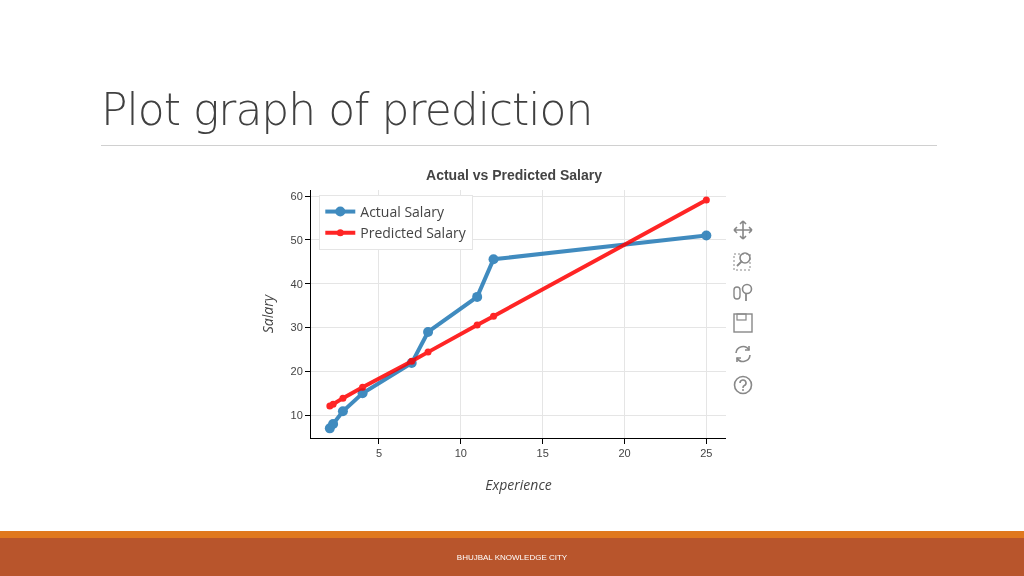  What do you see at coordinates (706, 453) in the screenshot?
I see `x-tick-label: 25` at bounding box center [706, 453].